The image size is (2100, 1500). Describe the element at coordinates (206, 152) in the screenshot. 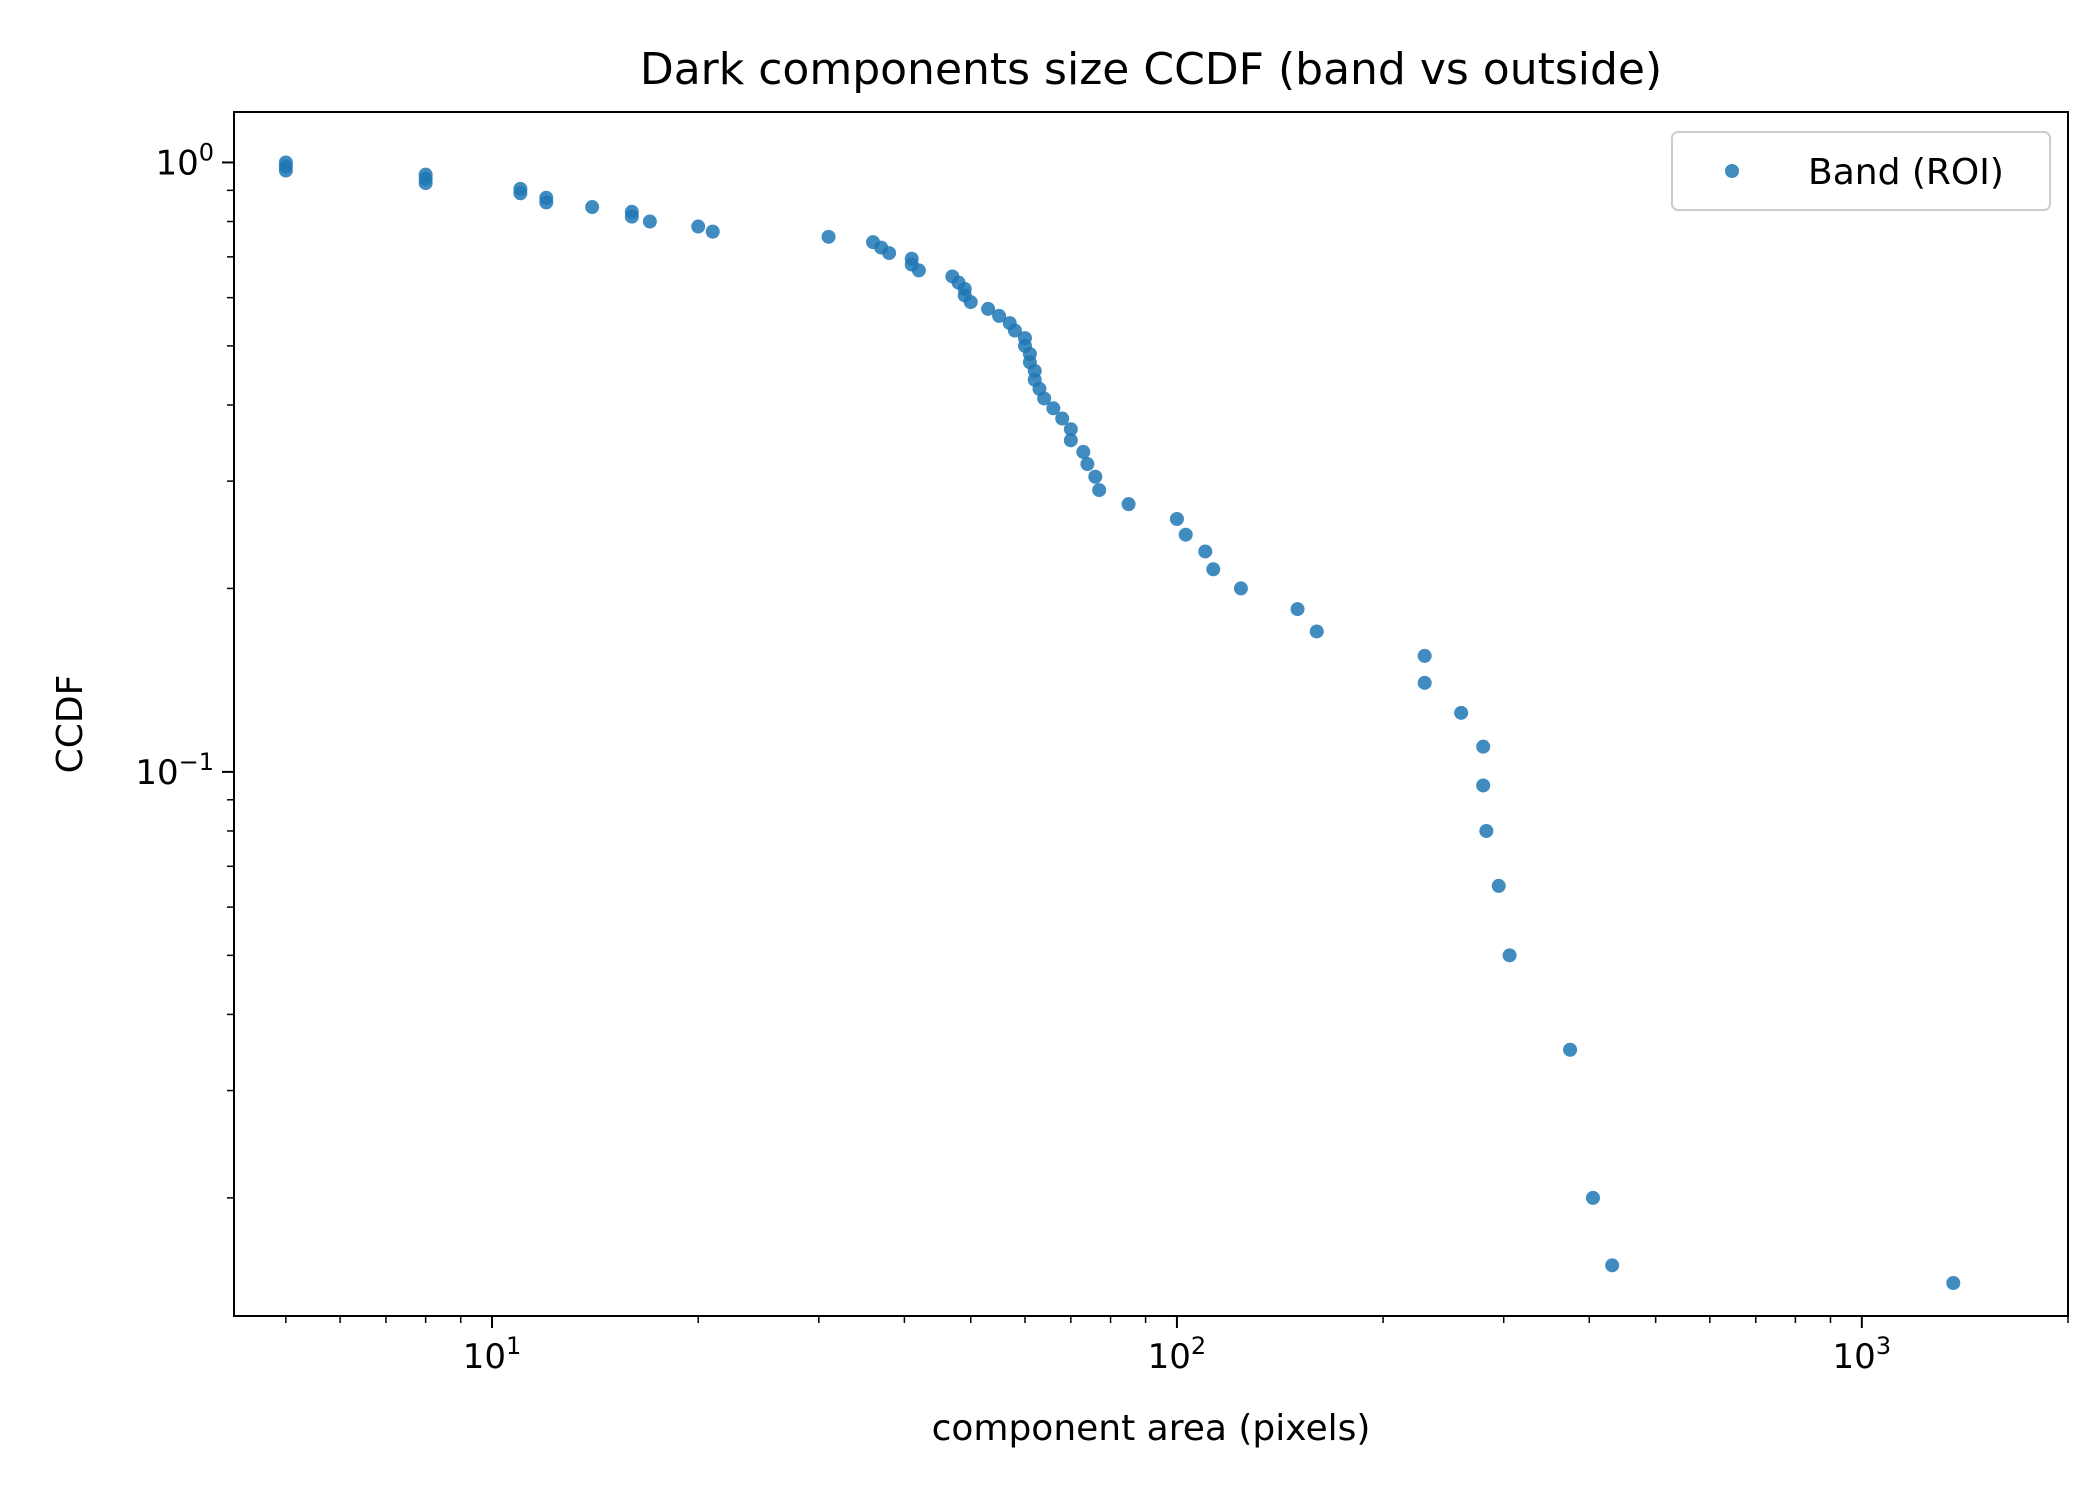

I see `y-tick-label-exponent: 0` at that location.